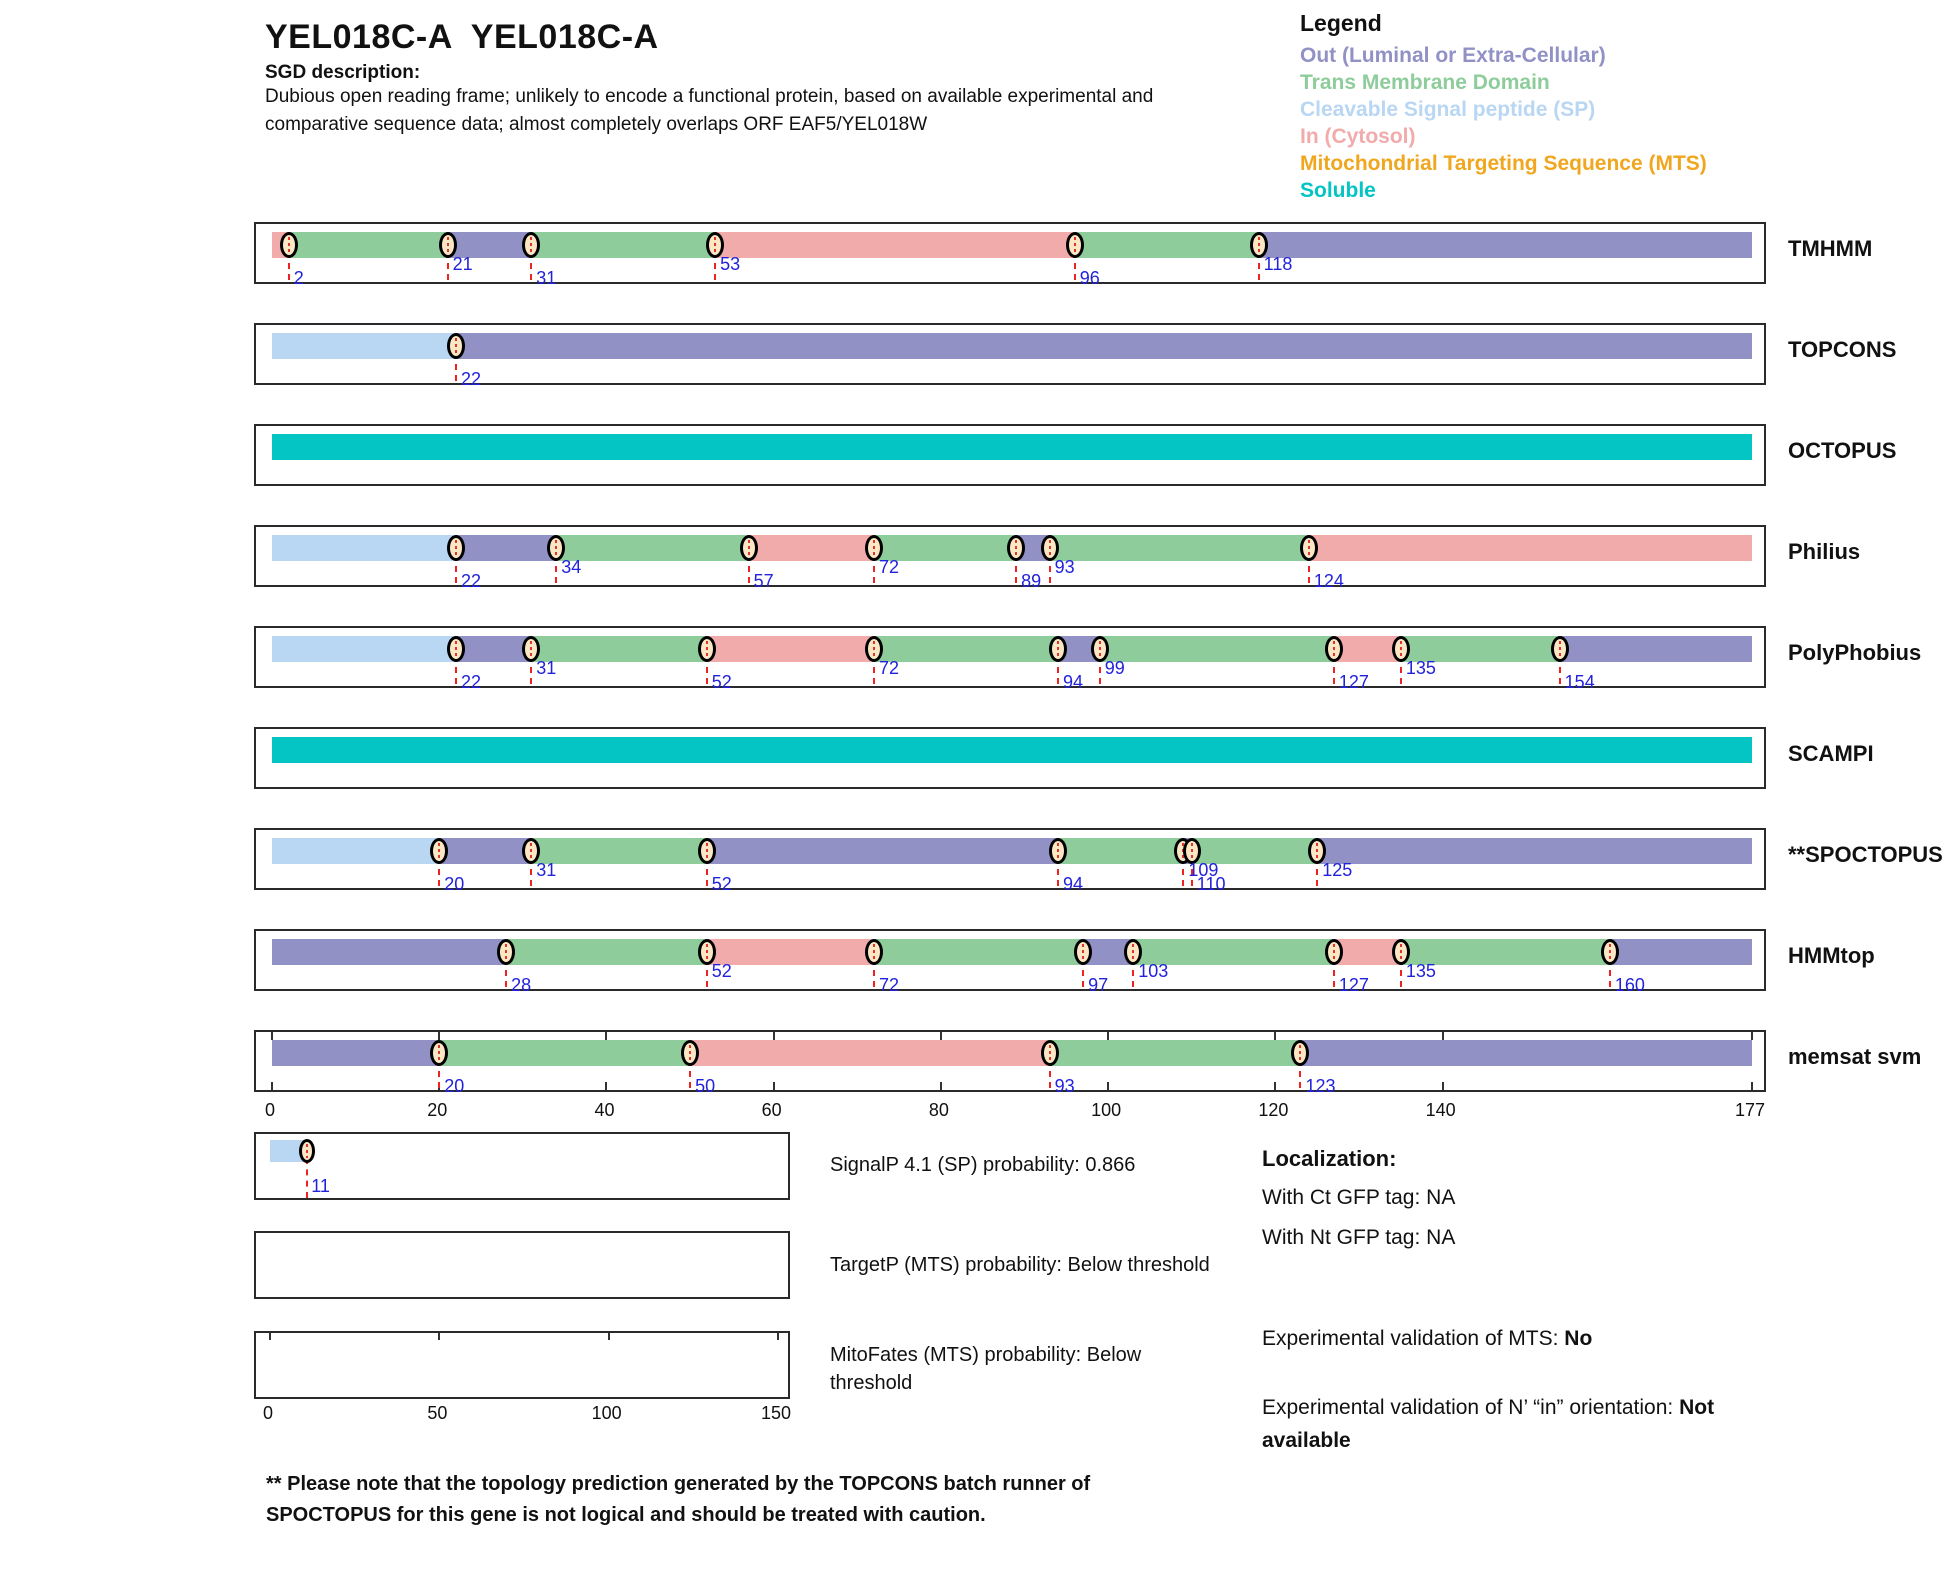 This screenshot has height=1573, width=1950. What do you see at coordinates (1012, 750) in the screenshot?
I see `segment-soluble` at bounding box center [1012, 750].